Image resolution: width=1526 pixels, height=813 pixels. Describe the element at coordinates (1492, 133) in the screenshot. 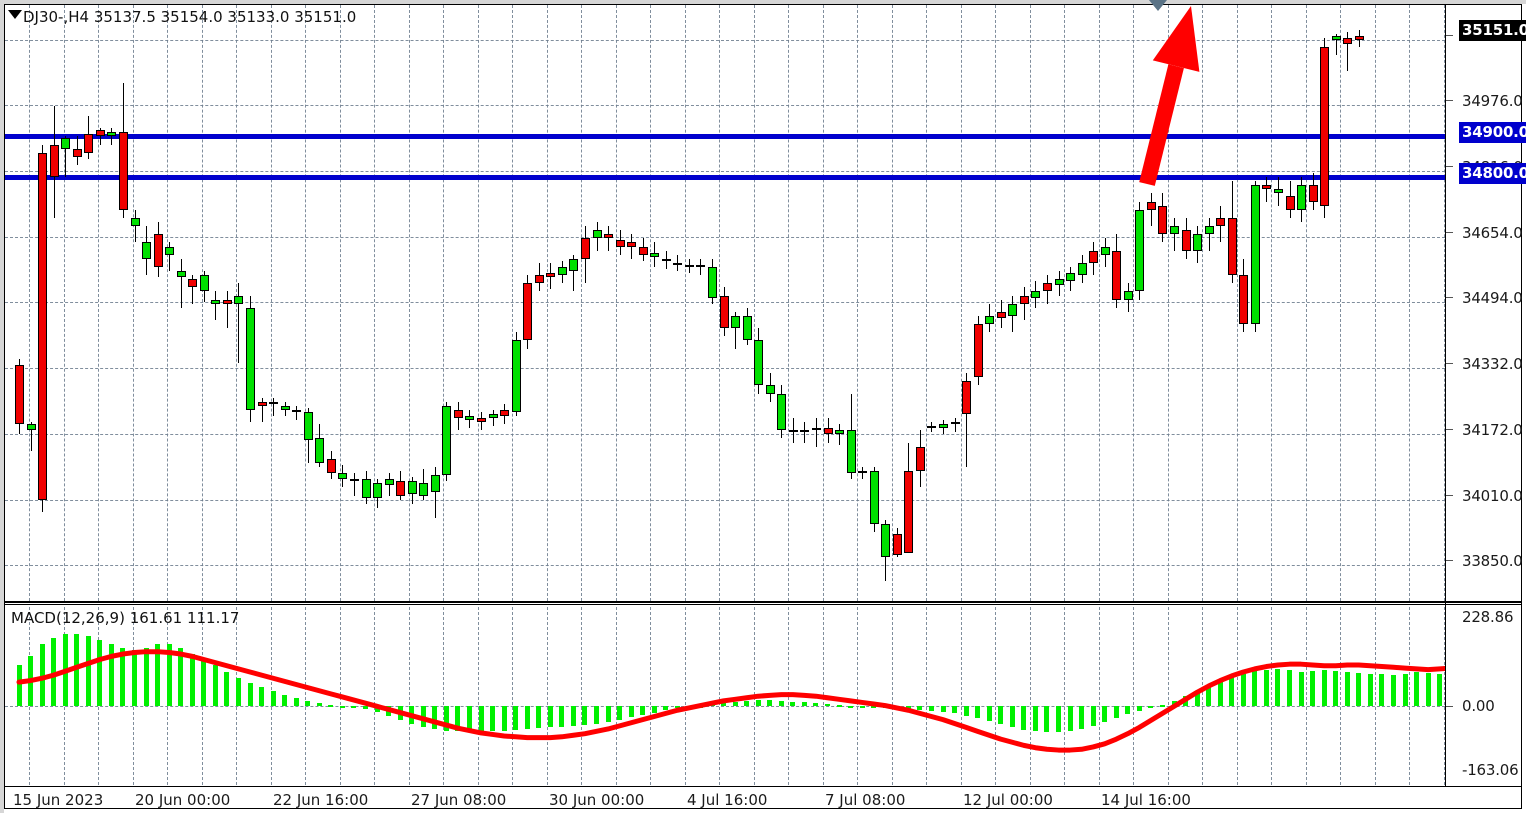

I see `level-price-badge: 34900.0` at that location.